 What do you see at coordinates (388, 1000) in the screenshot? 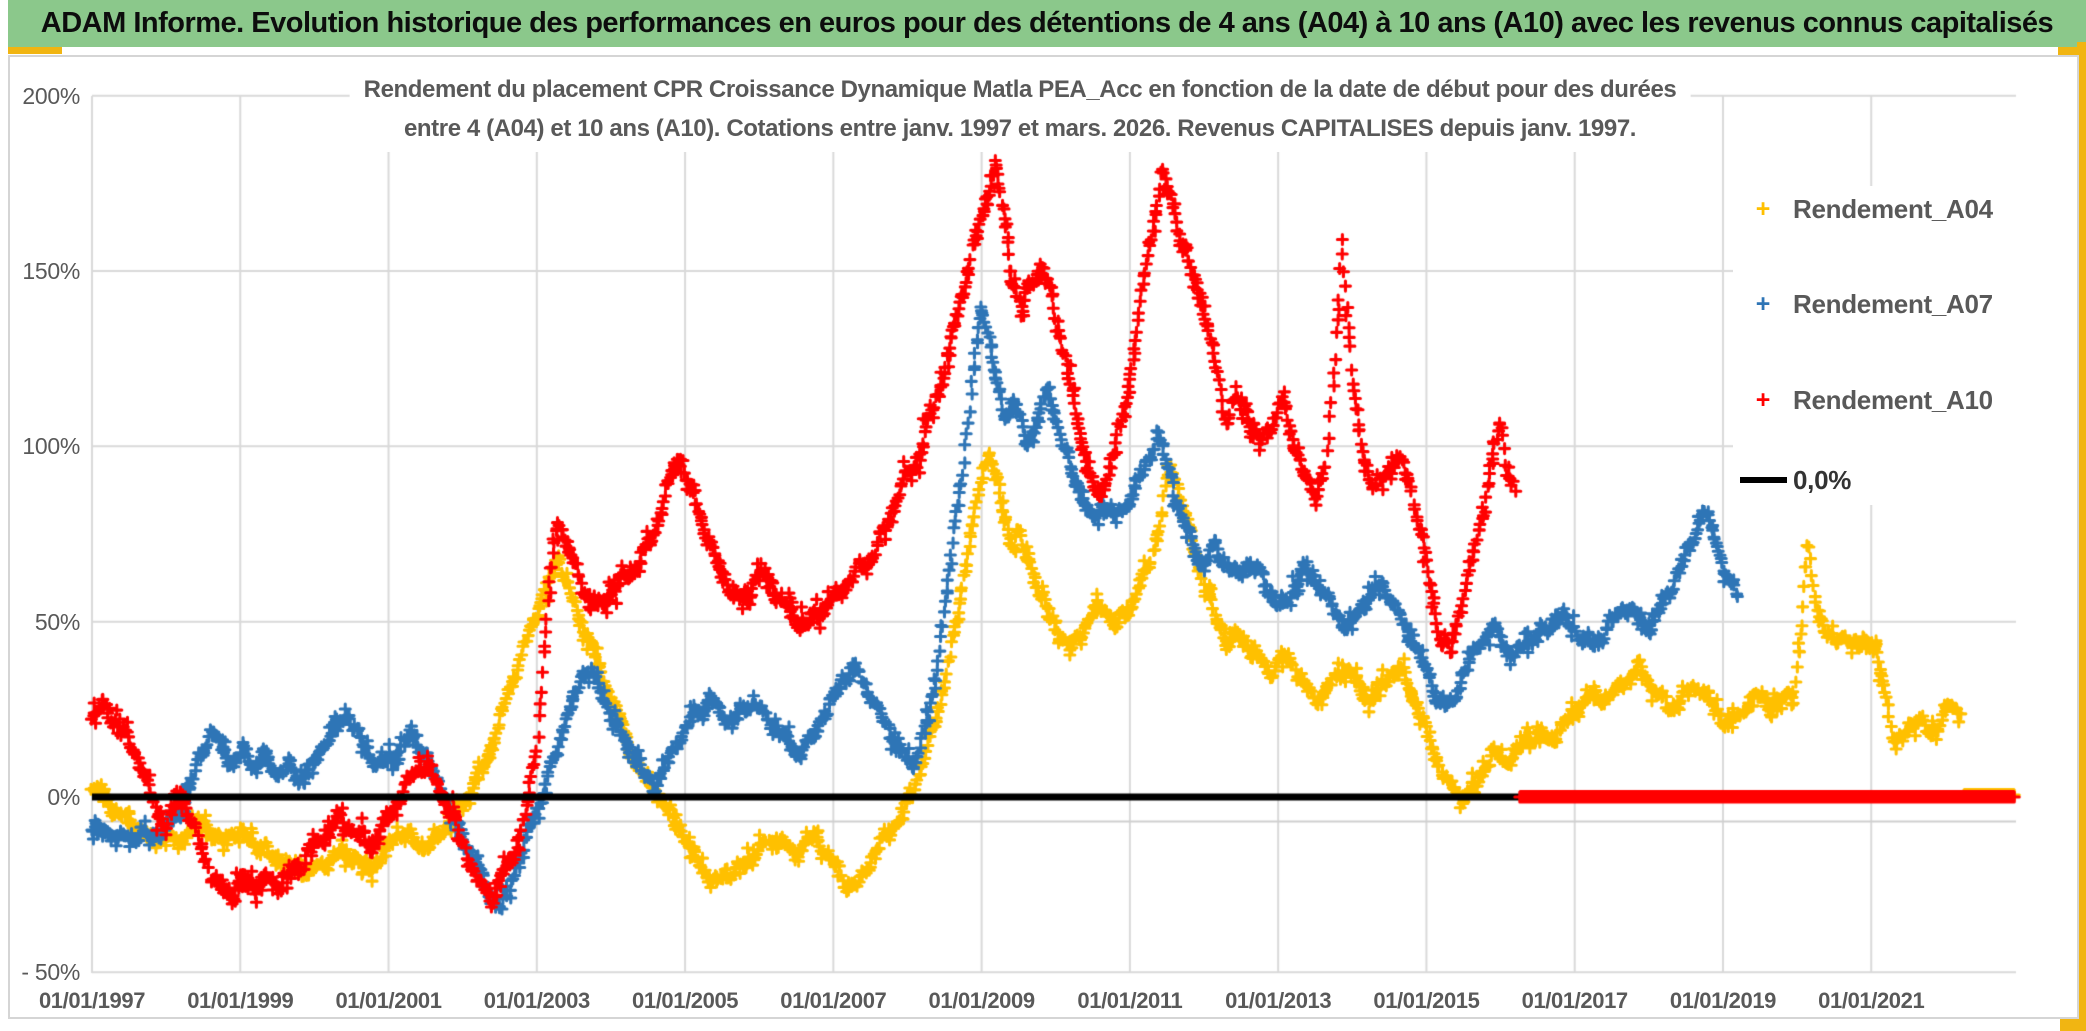
I see `x-axis-label-2001: 01/01/2001` at bounding box center [388, 1000].